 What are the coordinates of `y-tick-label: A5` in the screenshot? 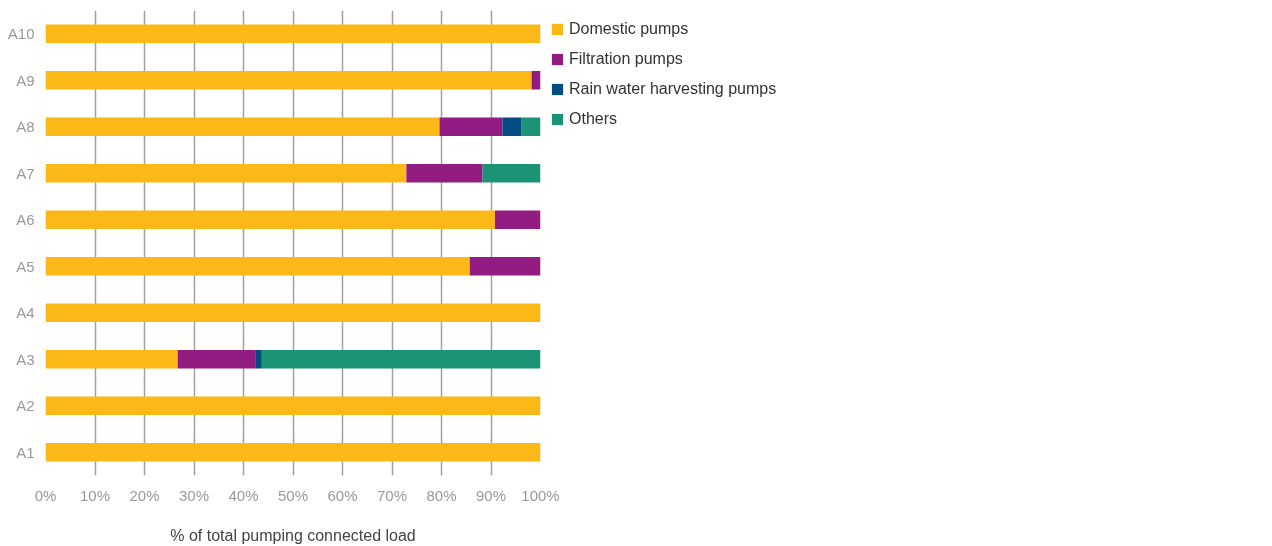 It's located at (25, 266).